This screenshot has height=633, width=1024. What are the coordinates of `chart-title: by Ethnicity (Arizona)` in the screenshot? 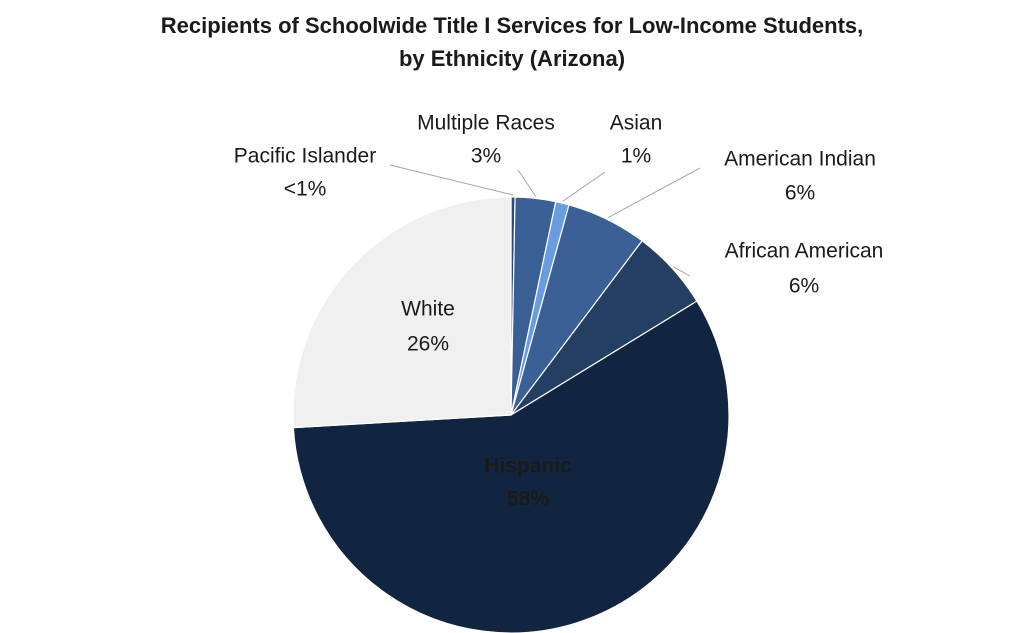 It's located at (512, 58).